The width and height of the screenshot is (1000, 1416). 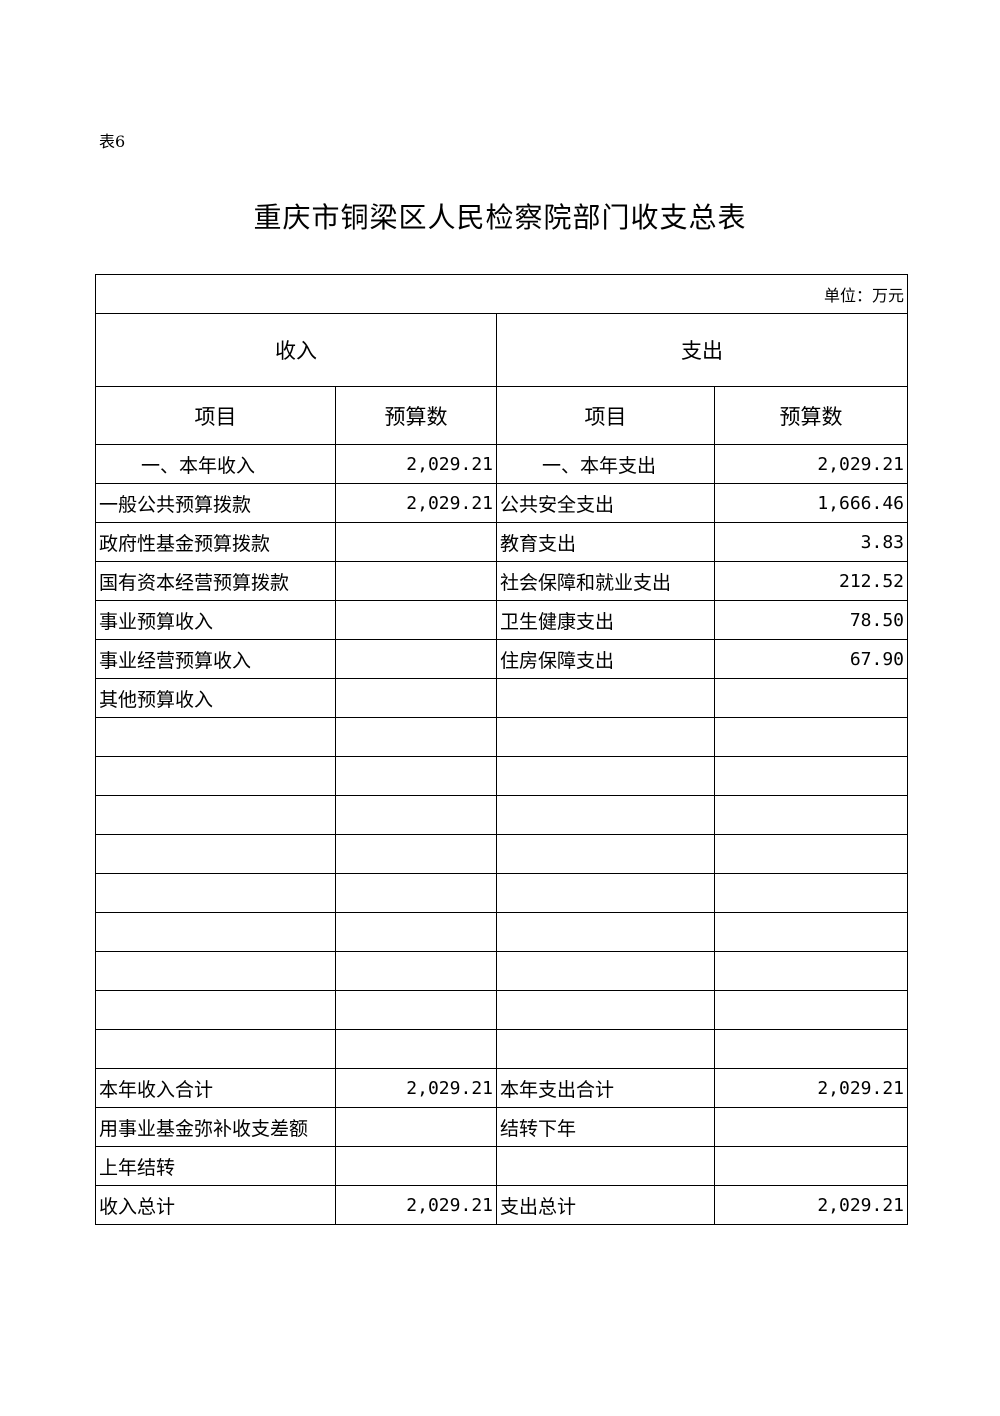 What do you see at coordinates (416, 415) in the screenshot?
I see `income-budget-header: 预算数` at bounding box center [416, 415].